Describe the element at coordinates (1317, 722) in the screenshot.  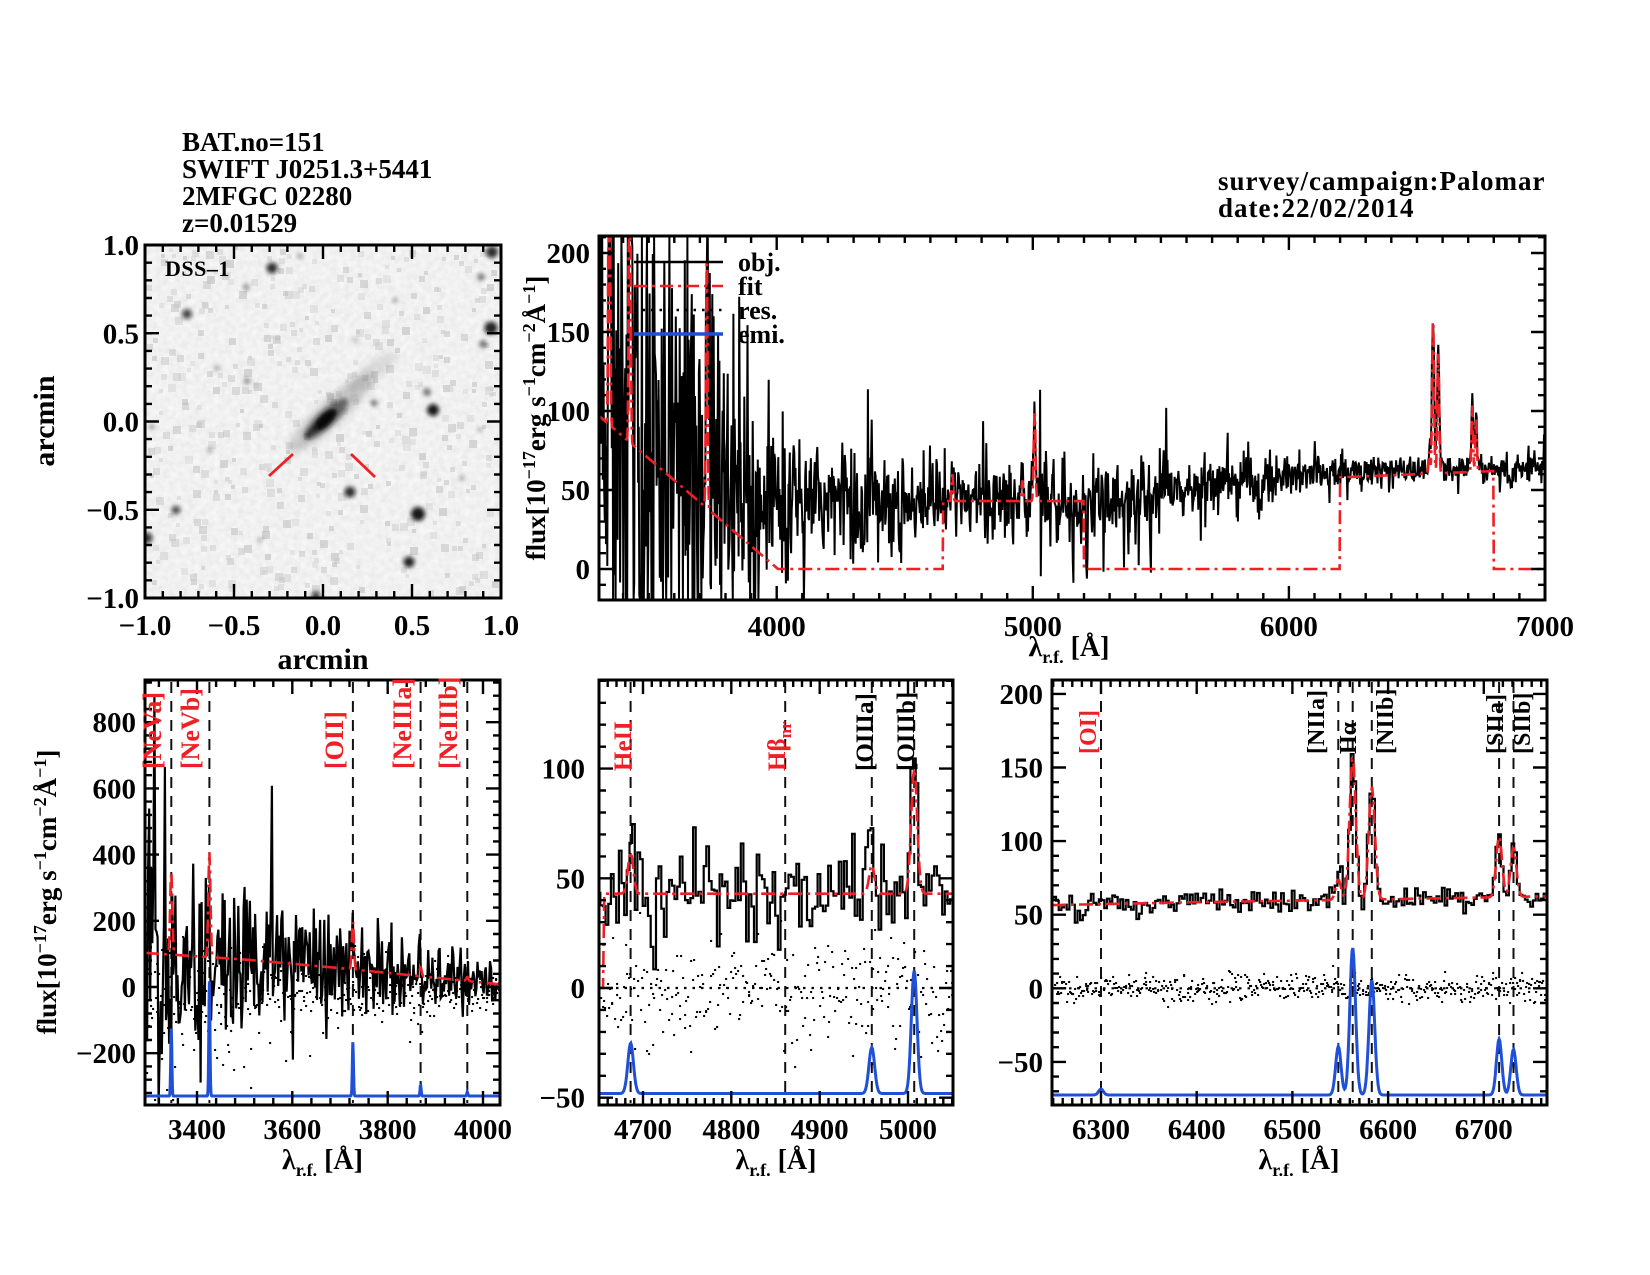
I see `svg-text: [NIIa]` at that location.